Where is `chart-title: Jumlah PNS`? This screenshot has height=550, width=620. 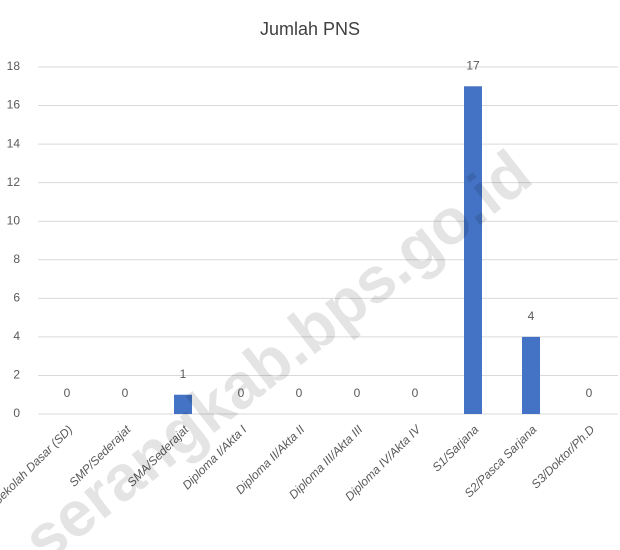 chart-title: Jumlah PNS is located at coordinates (310, 29).